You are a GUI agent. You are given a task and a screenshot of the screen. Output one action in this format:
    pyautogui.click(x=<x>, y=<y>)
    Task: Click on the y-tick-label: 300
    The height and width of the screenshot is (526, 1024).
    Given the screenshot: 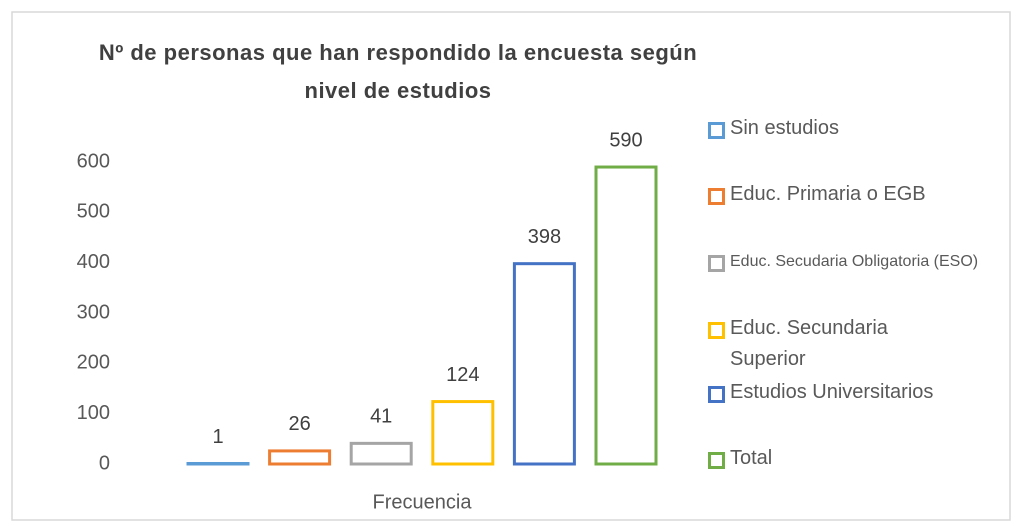 What is the action you would take?
    pyautogui.click(x=93, y=312)
    